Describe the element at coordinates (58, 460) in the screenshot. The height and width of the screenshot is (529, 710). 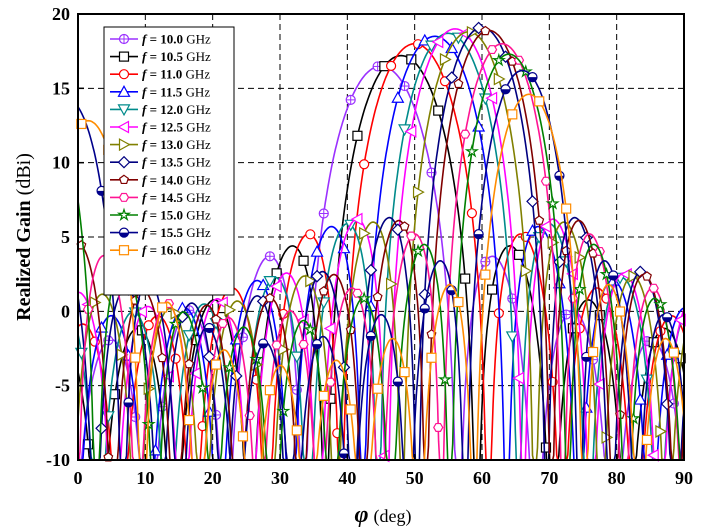
I see `y-tick-label: -10` at that location.